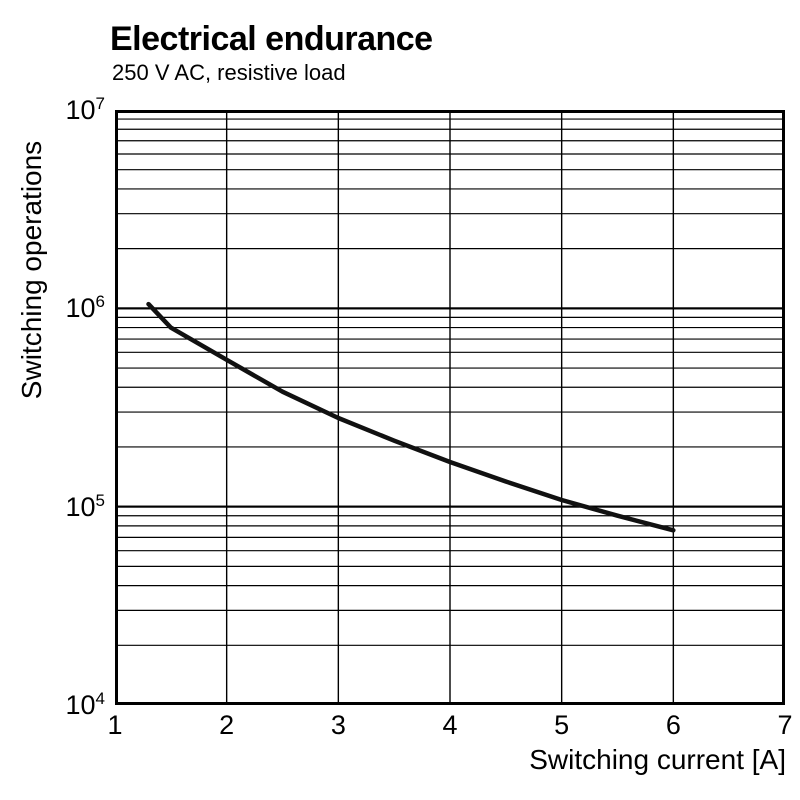  Describe the element at coordinates (85, 109) in the screenshot. I see `y-tick-label: 10⁷` at that location.